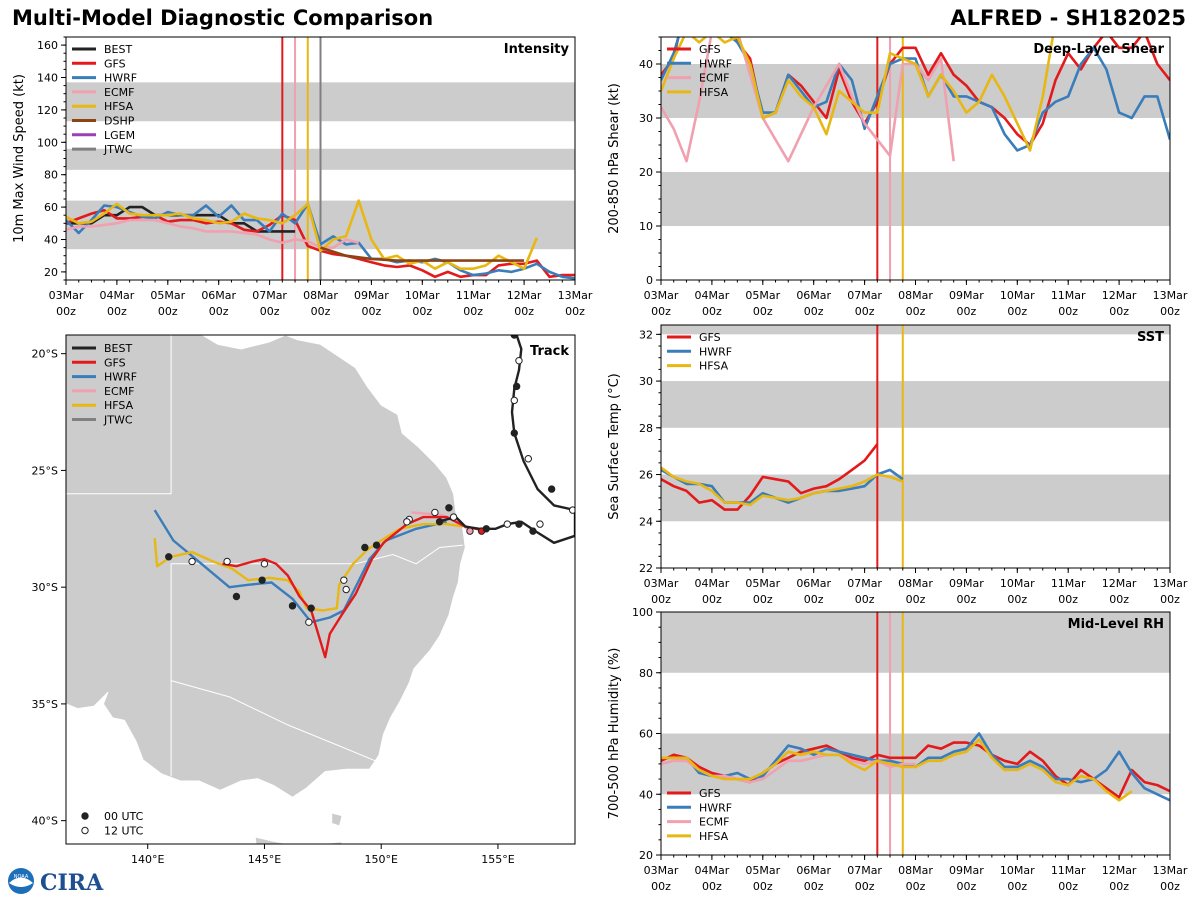 The width and height of the screenshot is (1200, 900). I want to click on state-border, so click(119, 415).